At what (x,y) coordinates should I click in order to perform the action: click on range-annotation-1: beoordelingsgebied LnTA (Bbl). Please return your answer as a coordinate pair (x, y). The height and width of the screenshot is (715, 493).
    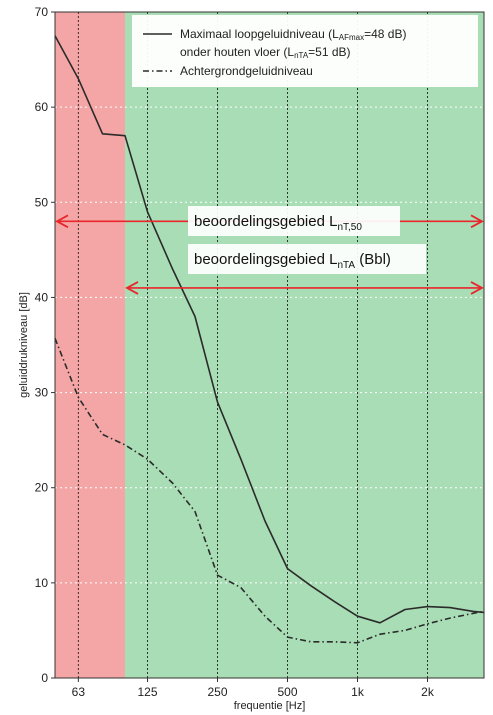
    Looking at the image, I should click on (304, 269).